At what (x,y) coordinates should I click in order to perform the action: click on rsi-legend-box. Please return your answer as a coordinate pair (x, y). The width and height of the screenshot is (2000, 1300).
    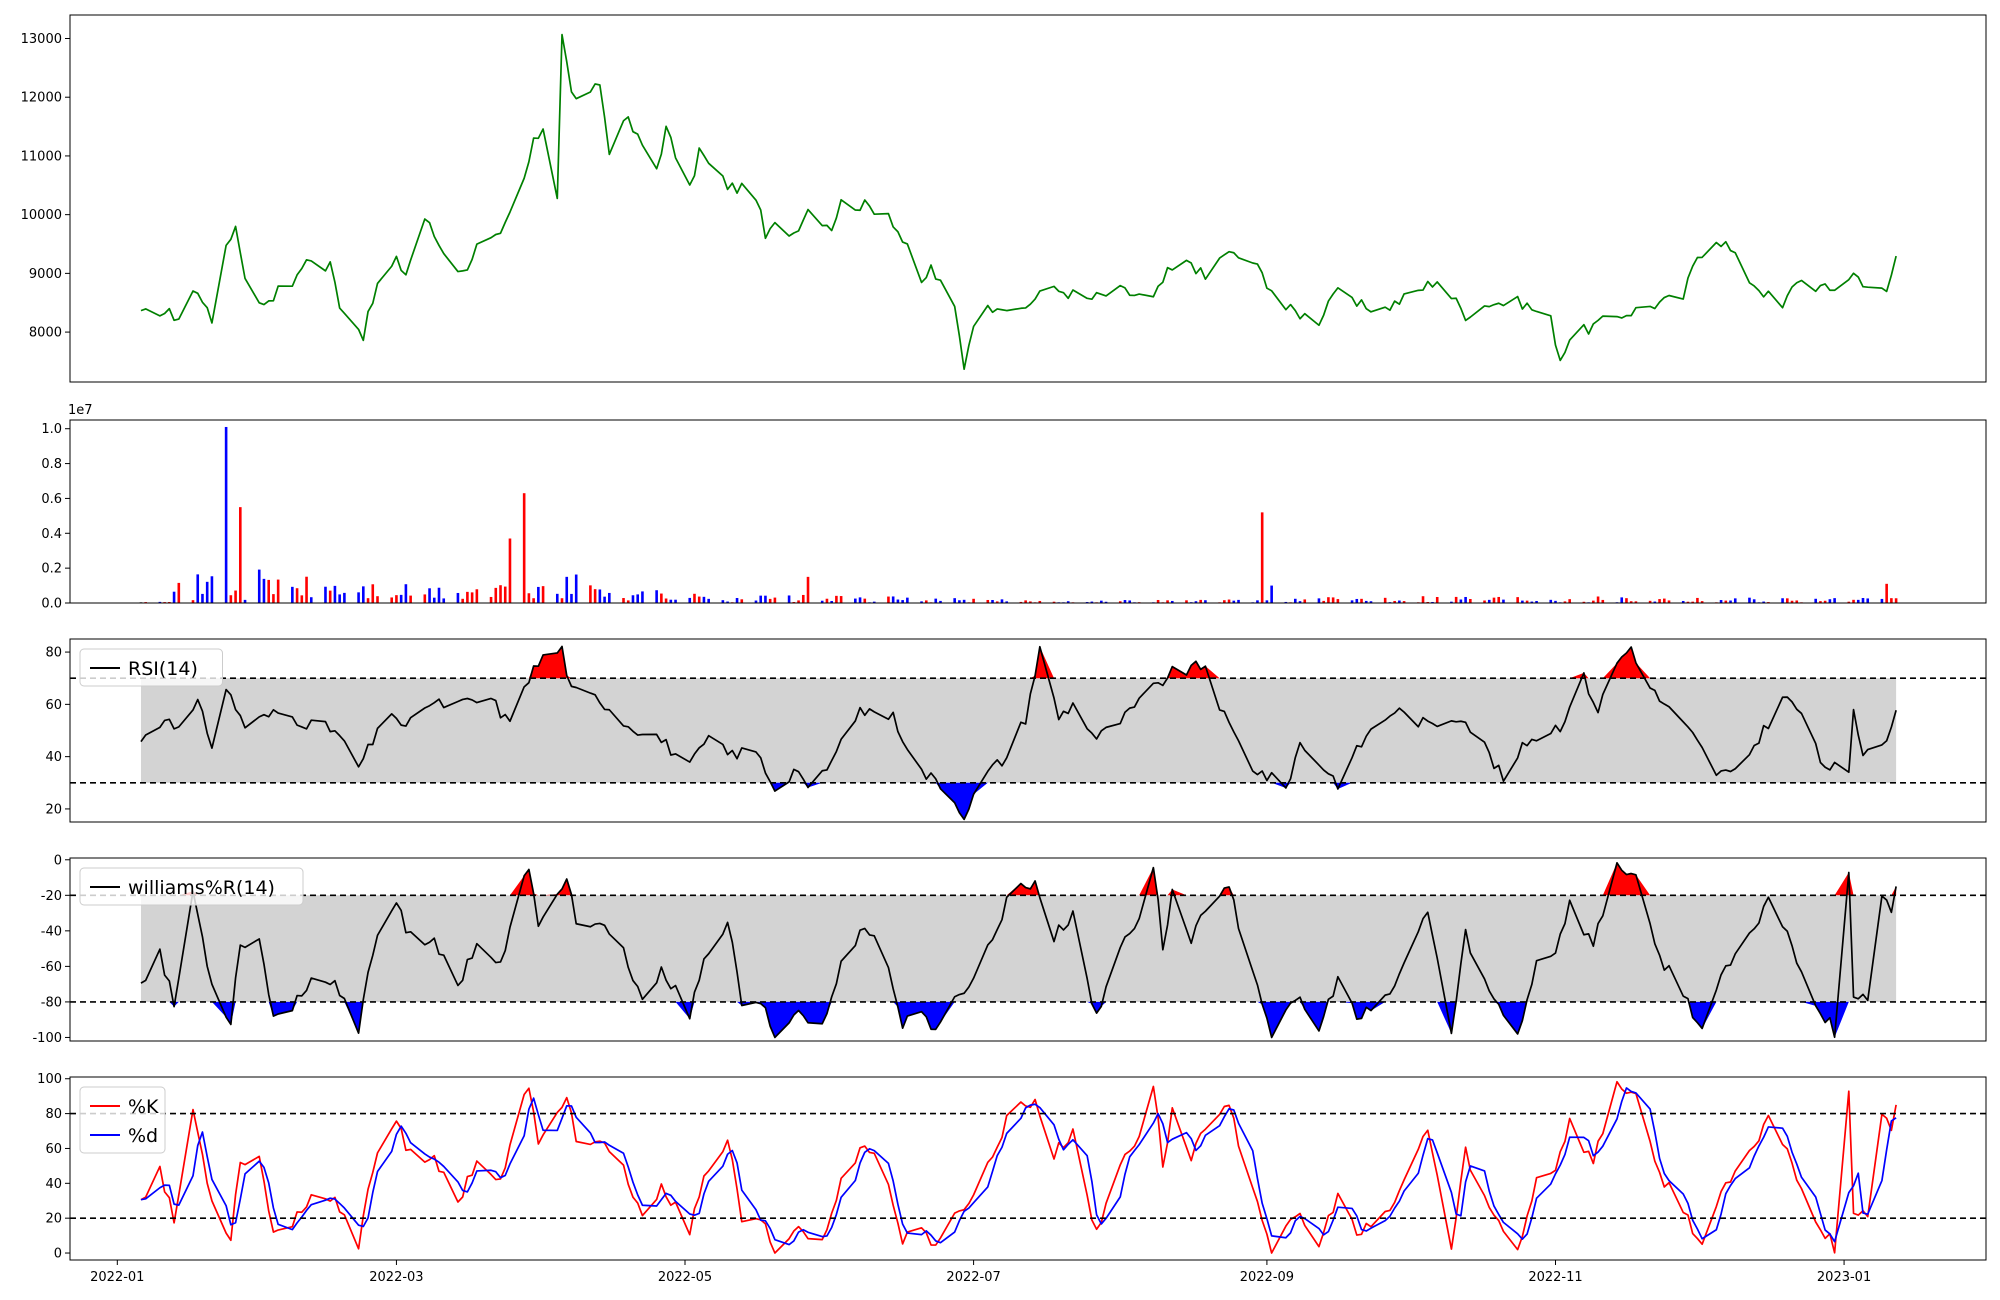
    Looking at the image, I should click on (151, 667).